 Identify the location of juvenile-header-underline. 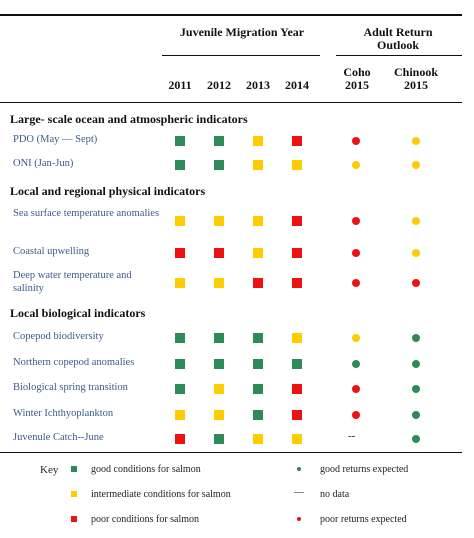
(241, 55).